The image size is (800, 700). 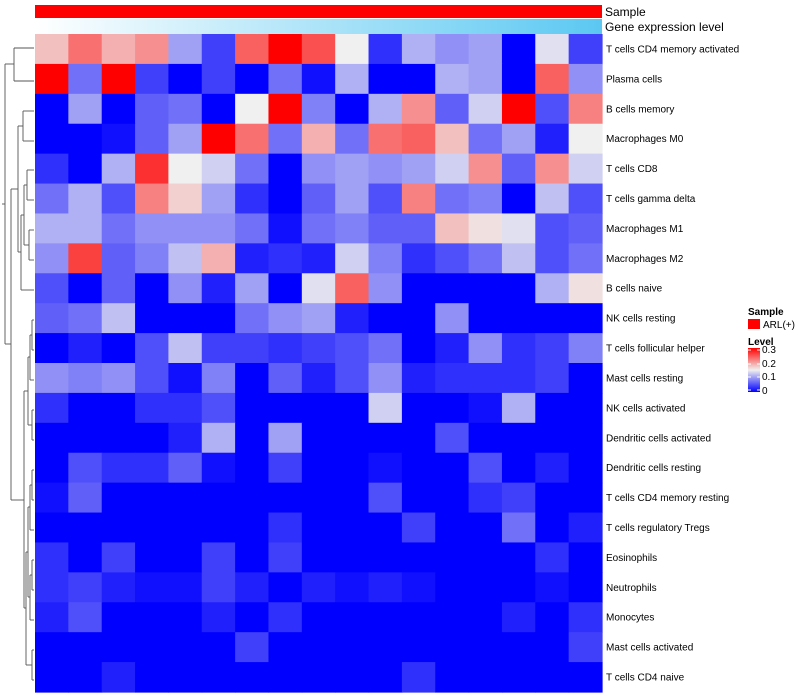 I want to click on row-label: B cells naive, so click(x=634, y=289).